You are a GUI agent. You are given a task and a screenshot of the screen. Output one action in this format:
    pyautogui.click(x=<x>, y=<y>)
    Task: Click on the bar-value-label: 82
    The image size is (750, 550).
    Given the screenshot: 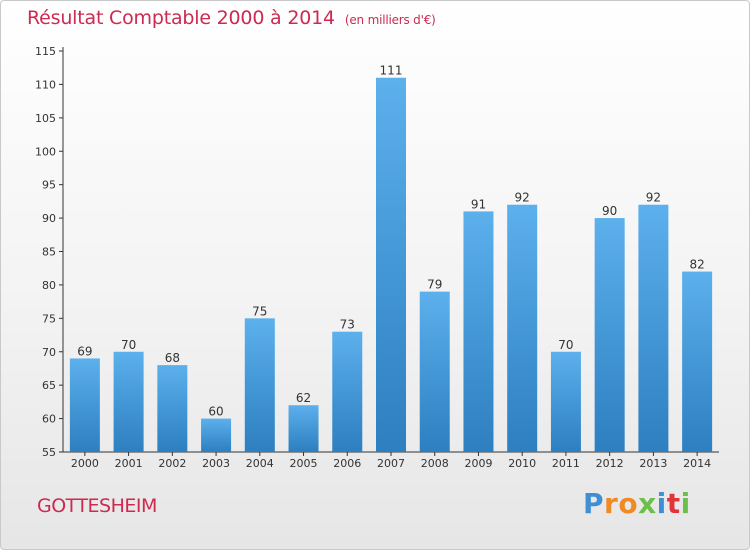 What is the action you would take?
    pyautogui.click(x=696, y=265)
    